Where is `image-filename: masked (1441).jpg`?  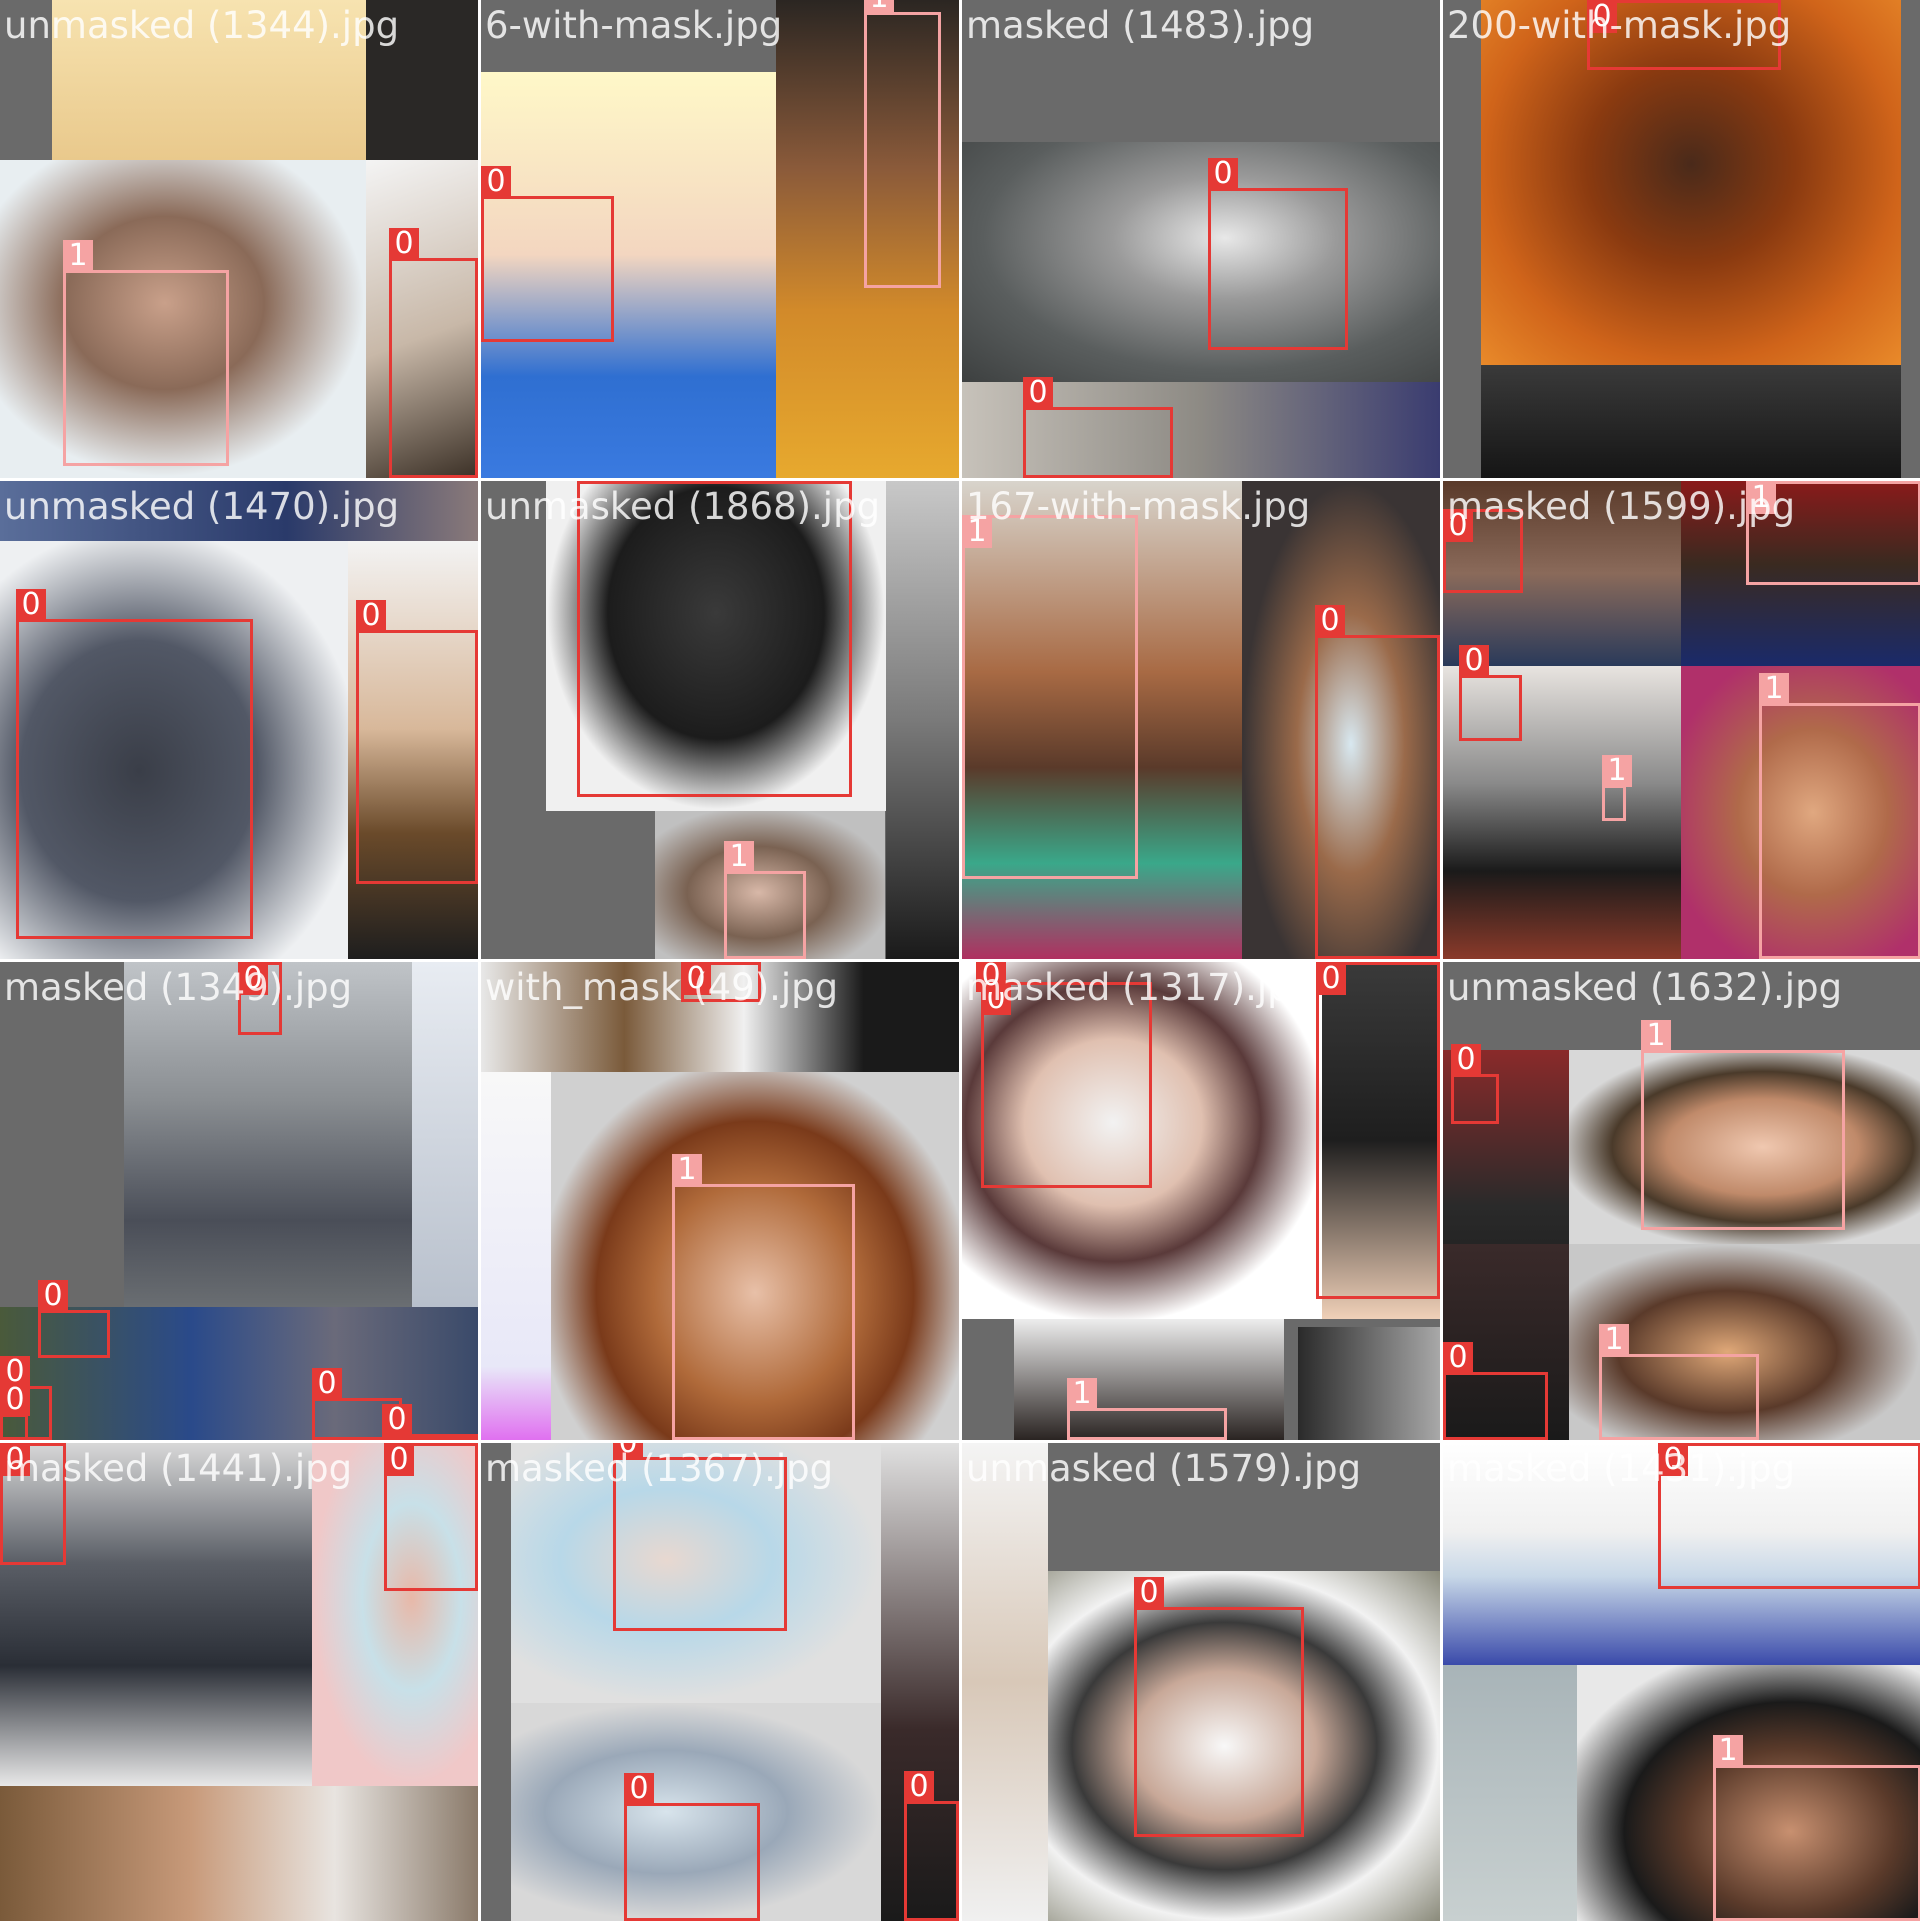
image-filename: masked (1441).jpg is located at coordinates (178, 1468).